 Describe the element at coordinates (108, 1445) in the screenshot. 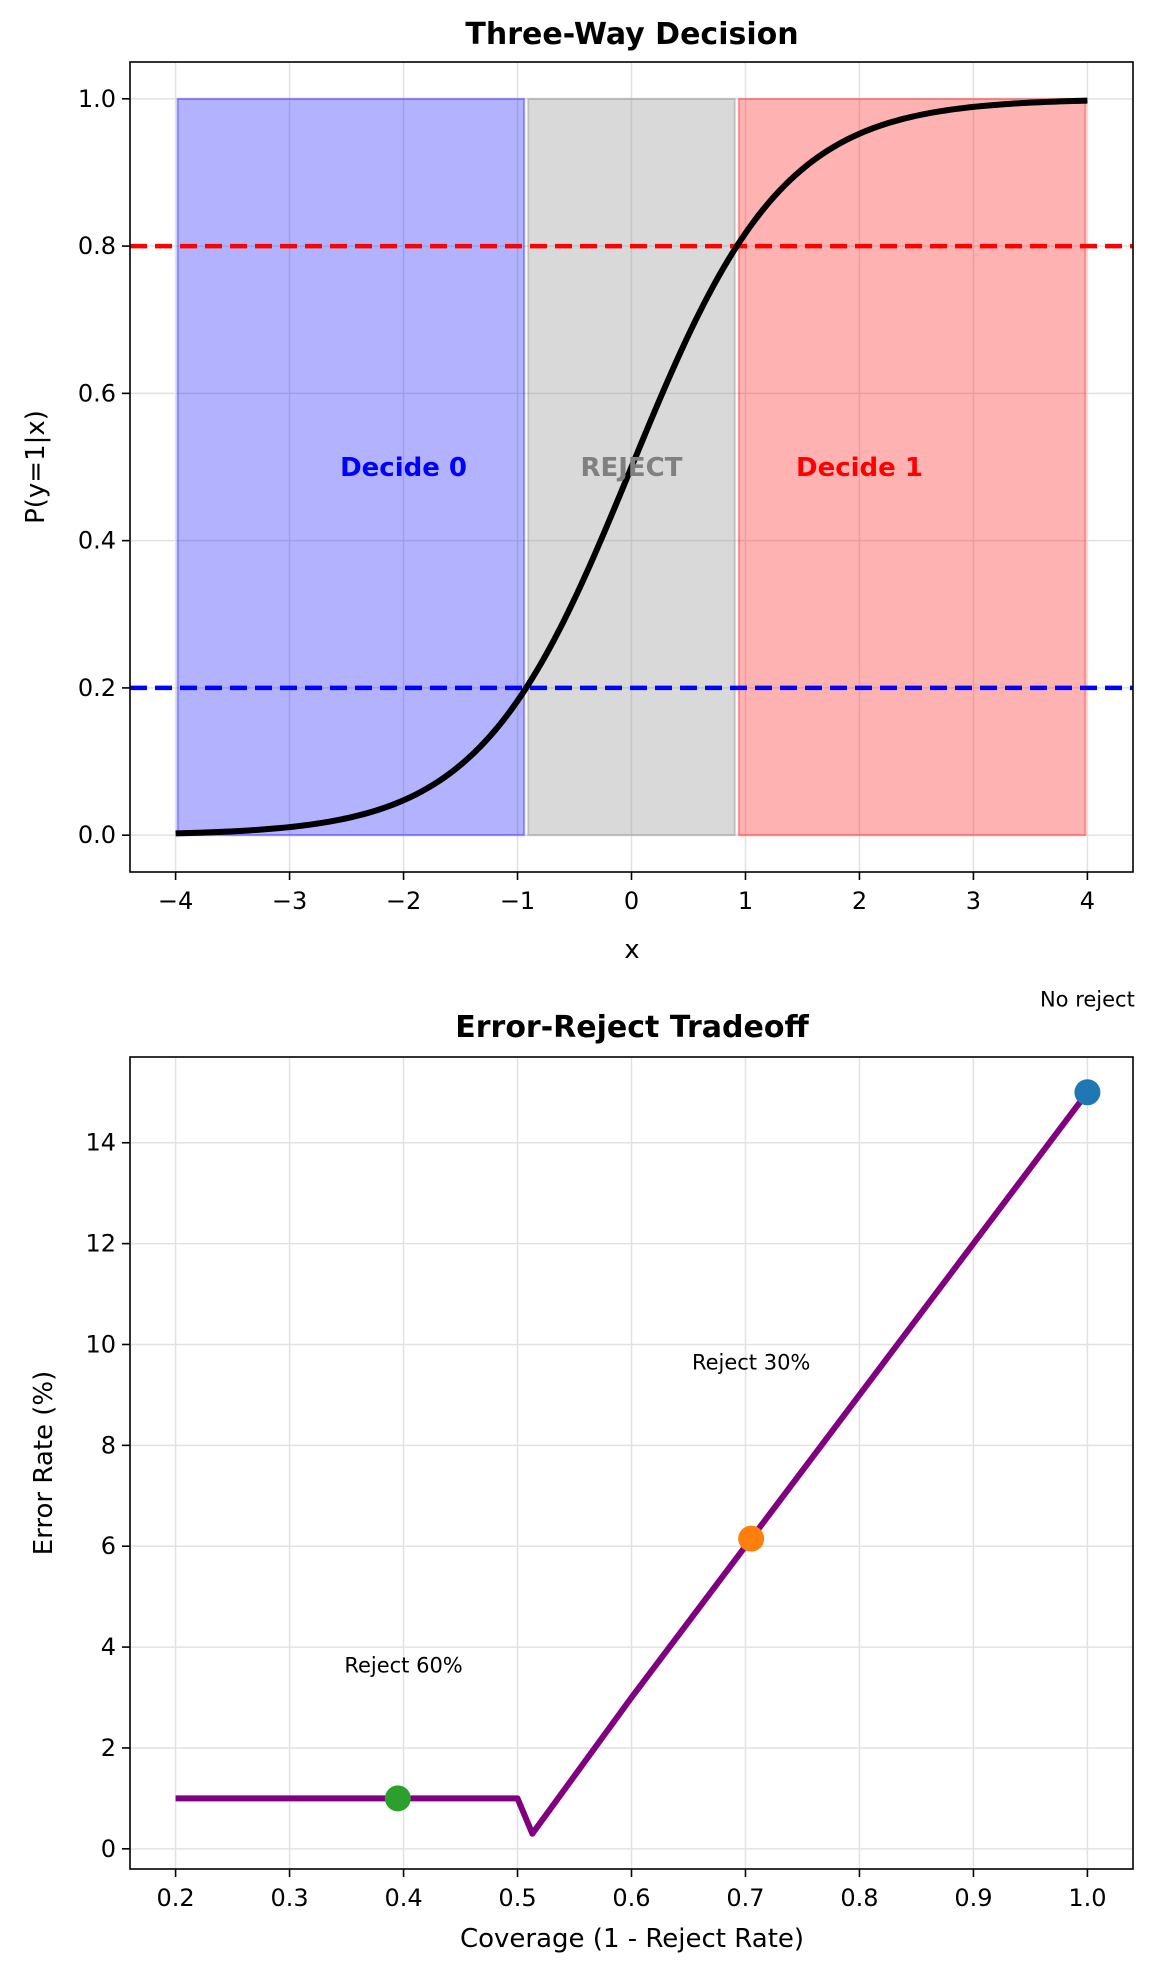

I see `y-tick-label: 8` at that location.